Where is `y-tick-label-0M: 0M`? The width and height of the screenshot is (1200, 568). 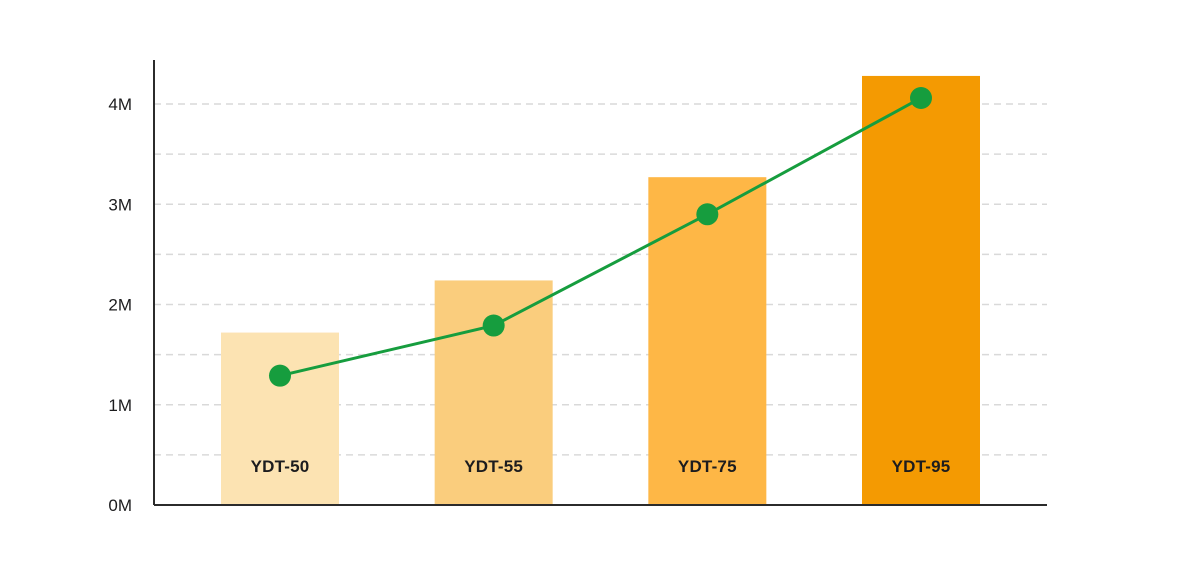 y-tick-label-0M: 0M is located at coordinates (120, 505).